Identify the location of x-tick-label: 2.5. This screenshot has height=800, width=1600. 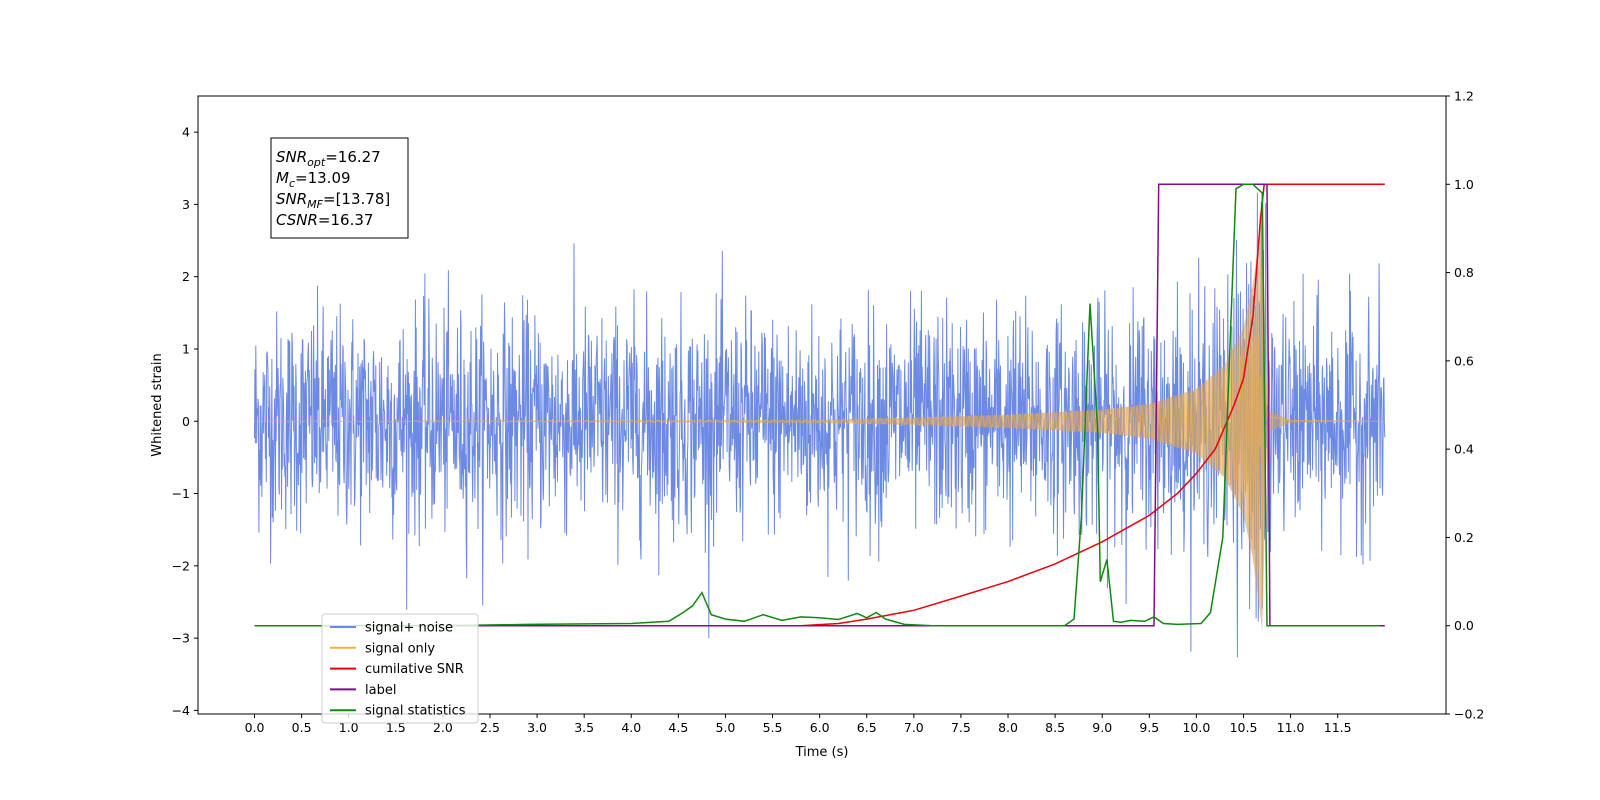
(490, 727).